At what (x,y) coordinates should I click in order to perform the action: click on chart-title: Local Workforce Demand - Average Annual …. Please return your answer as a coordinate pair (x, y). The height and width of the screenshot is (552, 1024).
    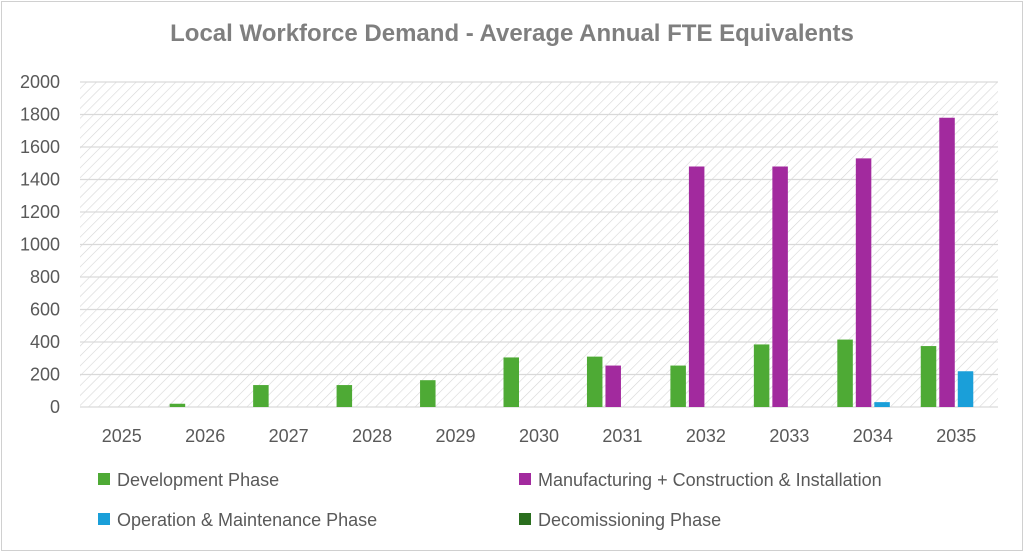
    Looking at the image, I should click on (512, 33).